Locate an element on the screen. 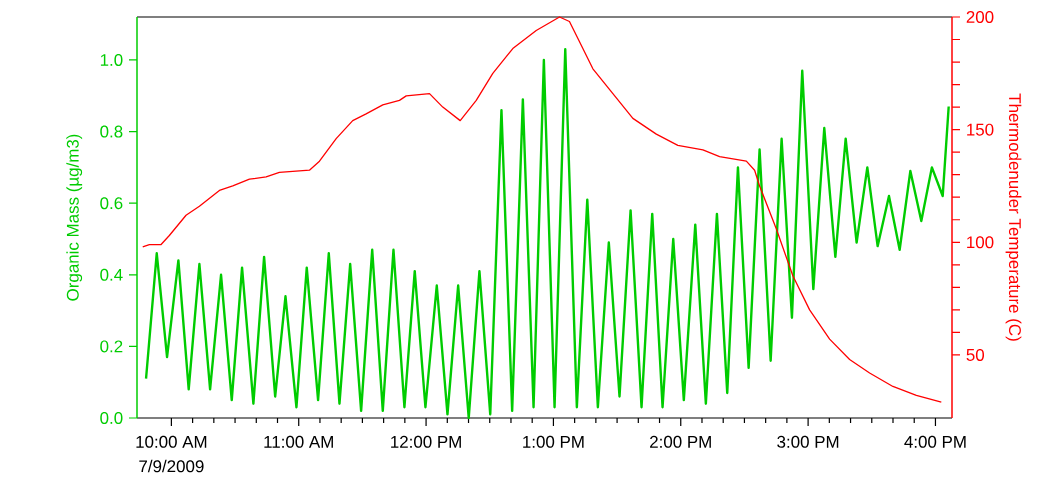 This screenshot has height=497, width=1060. y-axis-title: Organic Mass (µg/m3) is located at coordinates (74, 217).